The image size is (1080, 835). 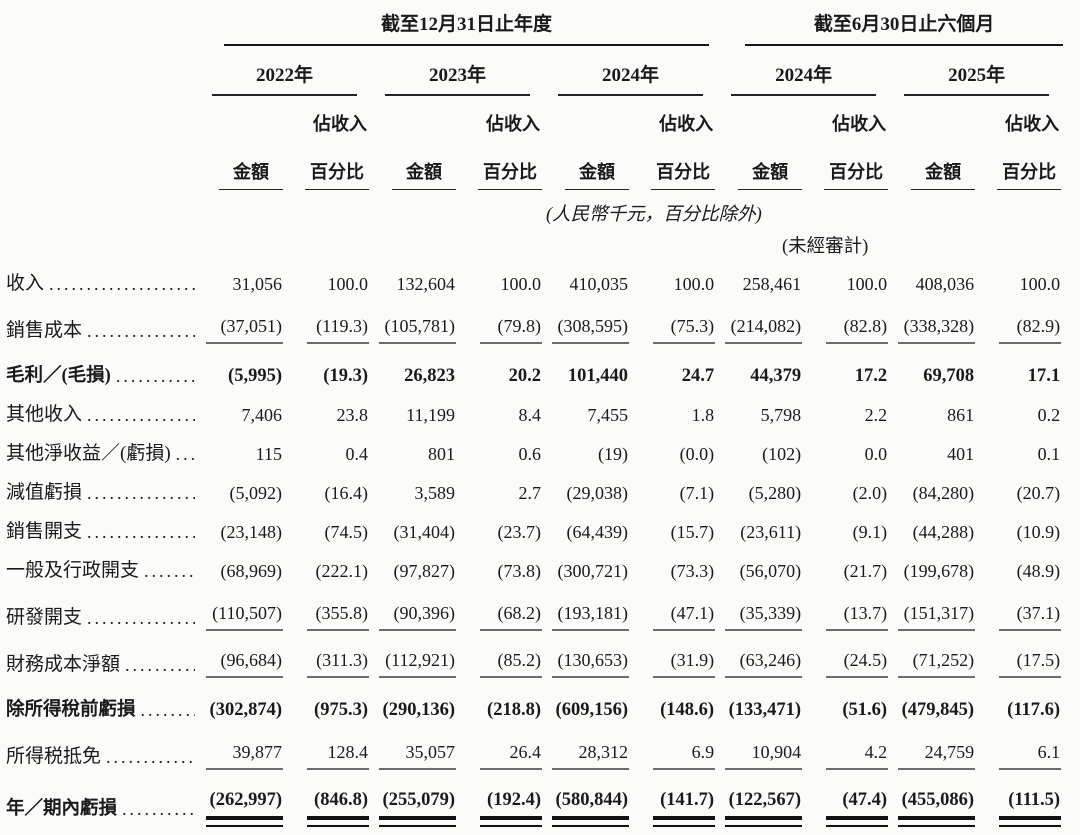 I want to click on amount-cell: (5,995), so click(x=255, y=376).